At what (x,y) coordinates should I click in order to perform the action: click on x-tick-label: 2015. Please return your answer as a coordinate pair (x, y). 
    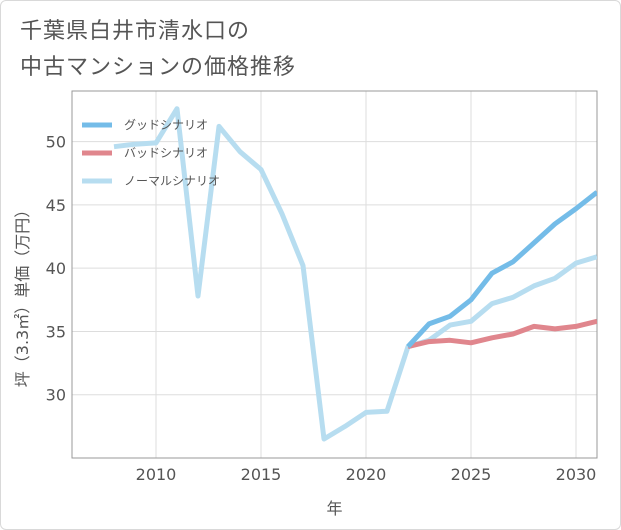
    Looking at the image, I should click on (261, 474).